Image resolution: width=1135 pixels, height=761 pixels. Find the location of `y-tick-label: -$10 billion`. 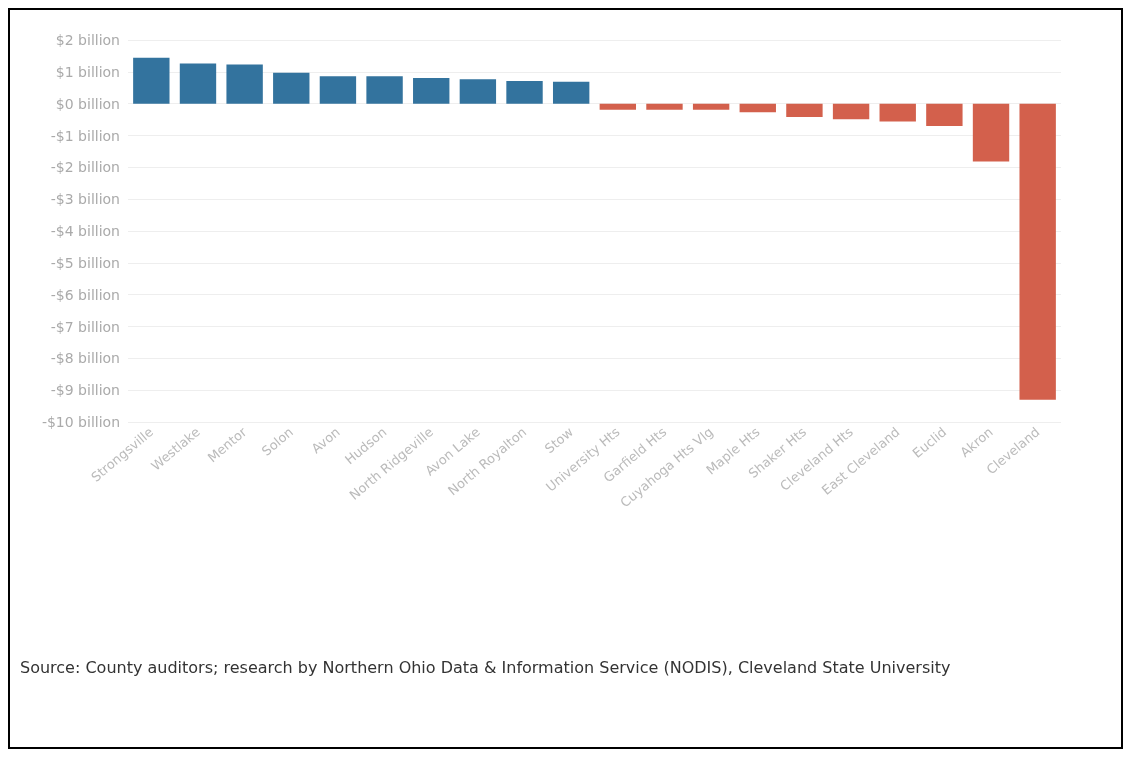

y-tick-label: -$10 billion is located at coordinates (80, 422).